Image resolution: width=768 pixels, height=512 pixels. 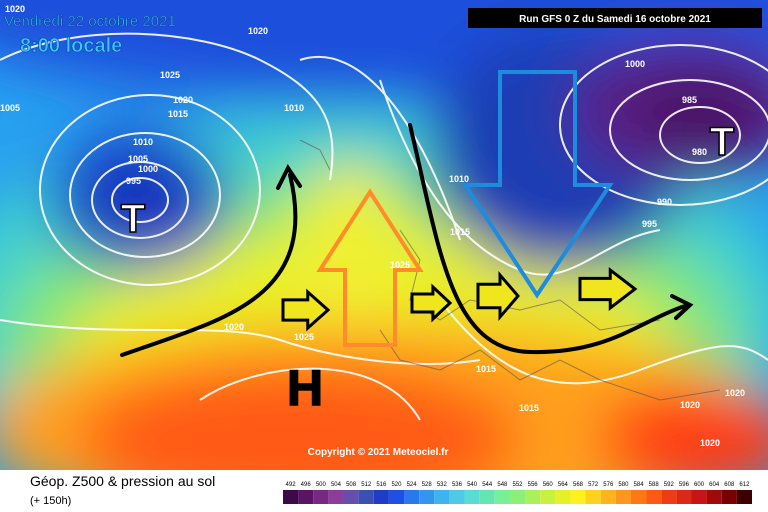 I want to click on colorbar-label: 504, so click(x=336, y=485).